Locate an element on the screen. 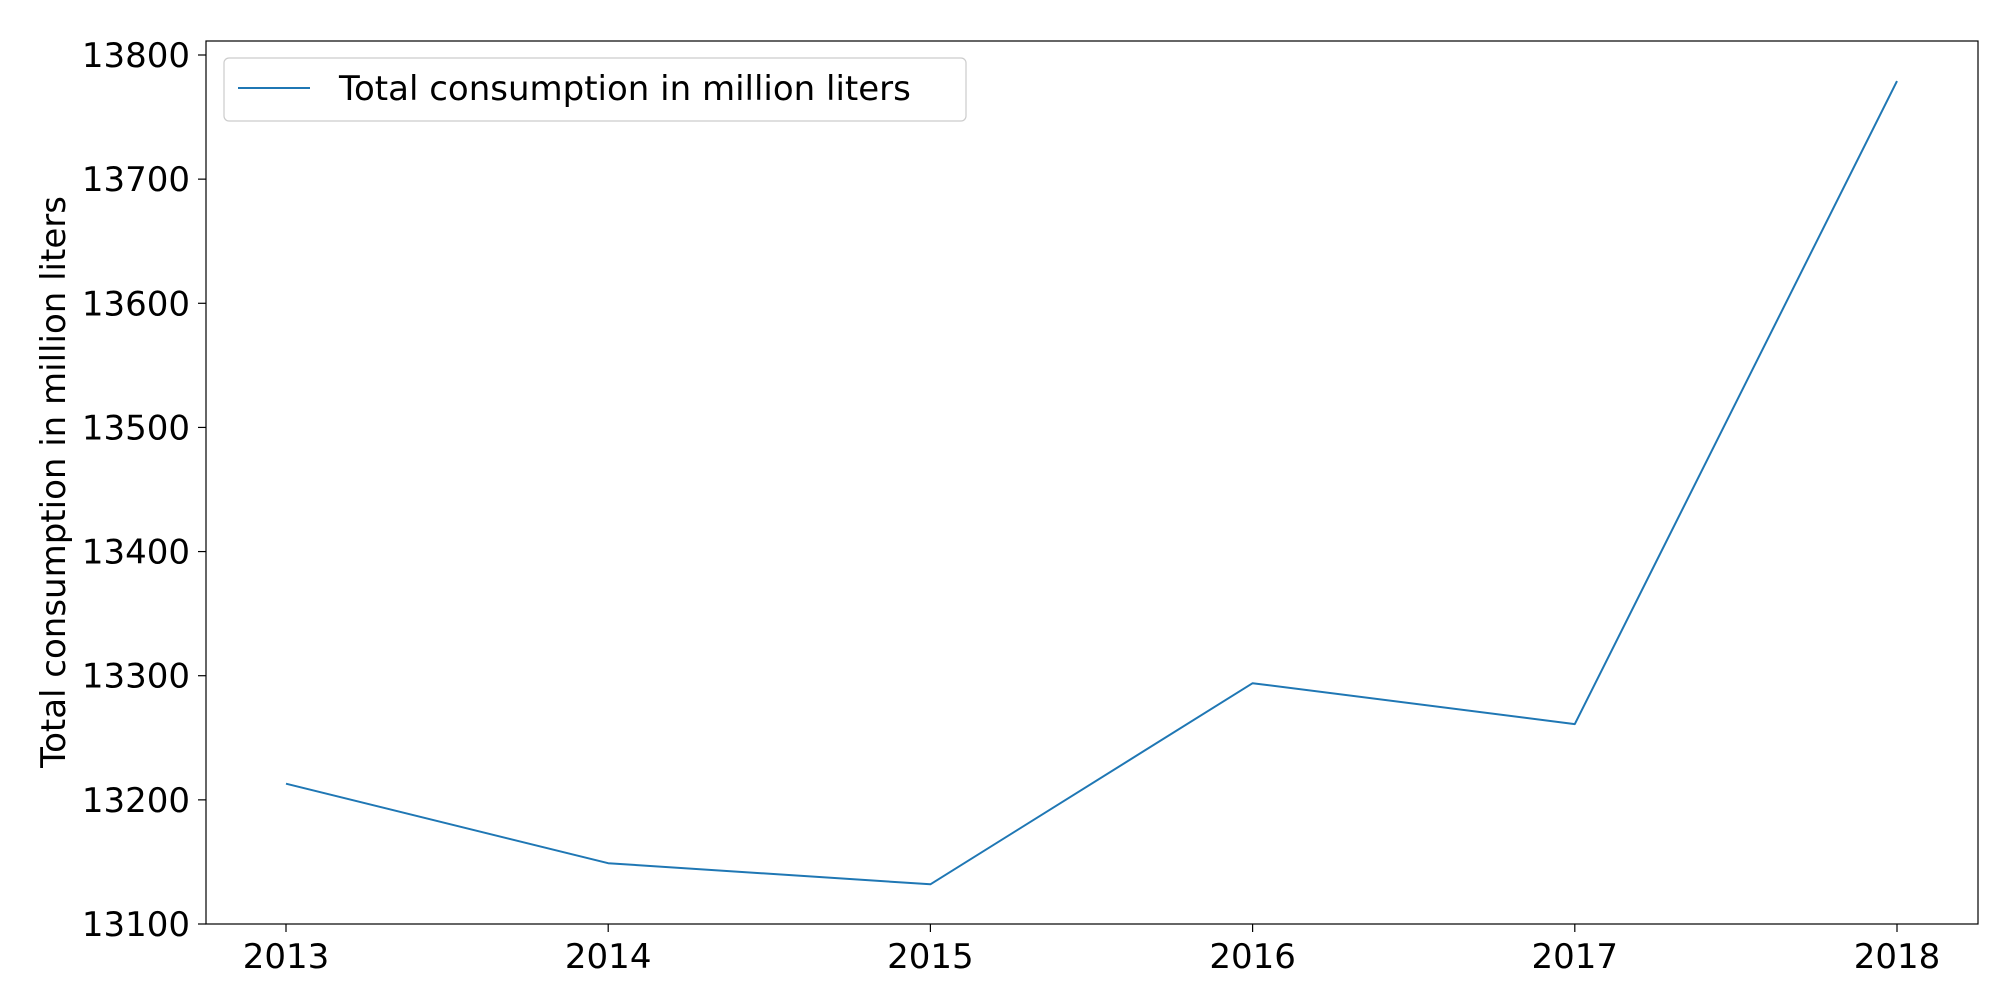 The height and width of the screenshot is (1000, 2000). x-axis-ticks: 2013 2014 2015 2016 2017 2018 is located at coordinates (1092, 950).